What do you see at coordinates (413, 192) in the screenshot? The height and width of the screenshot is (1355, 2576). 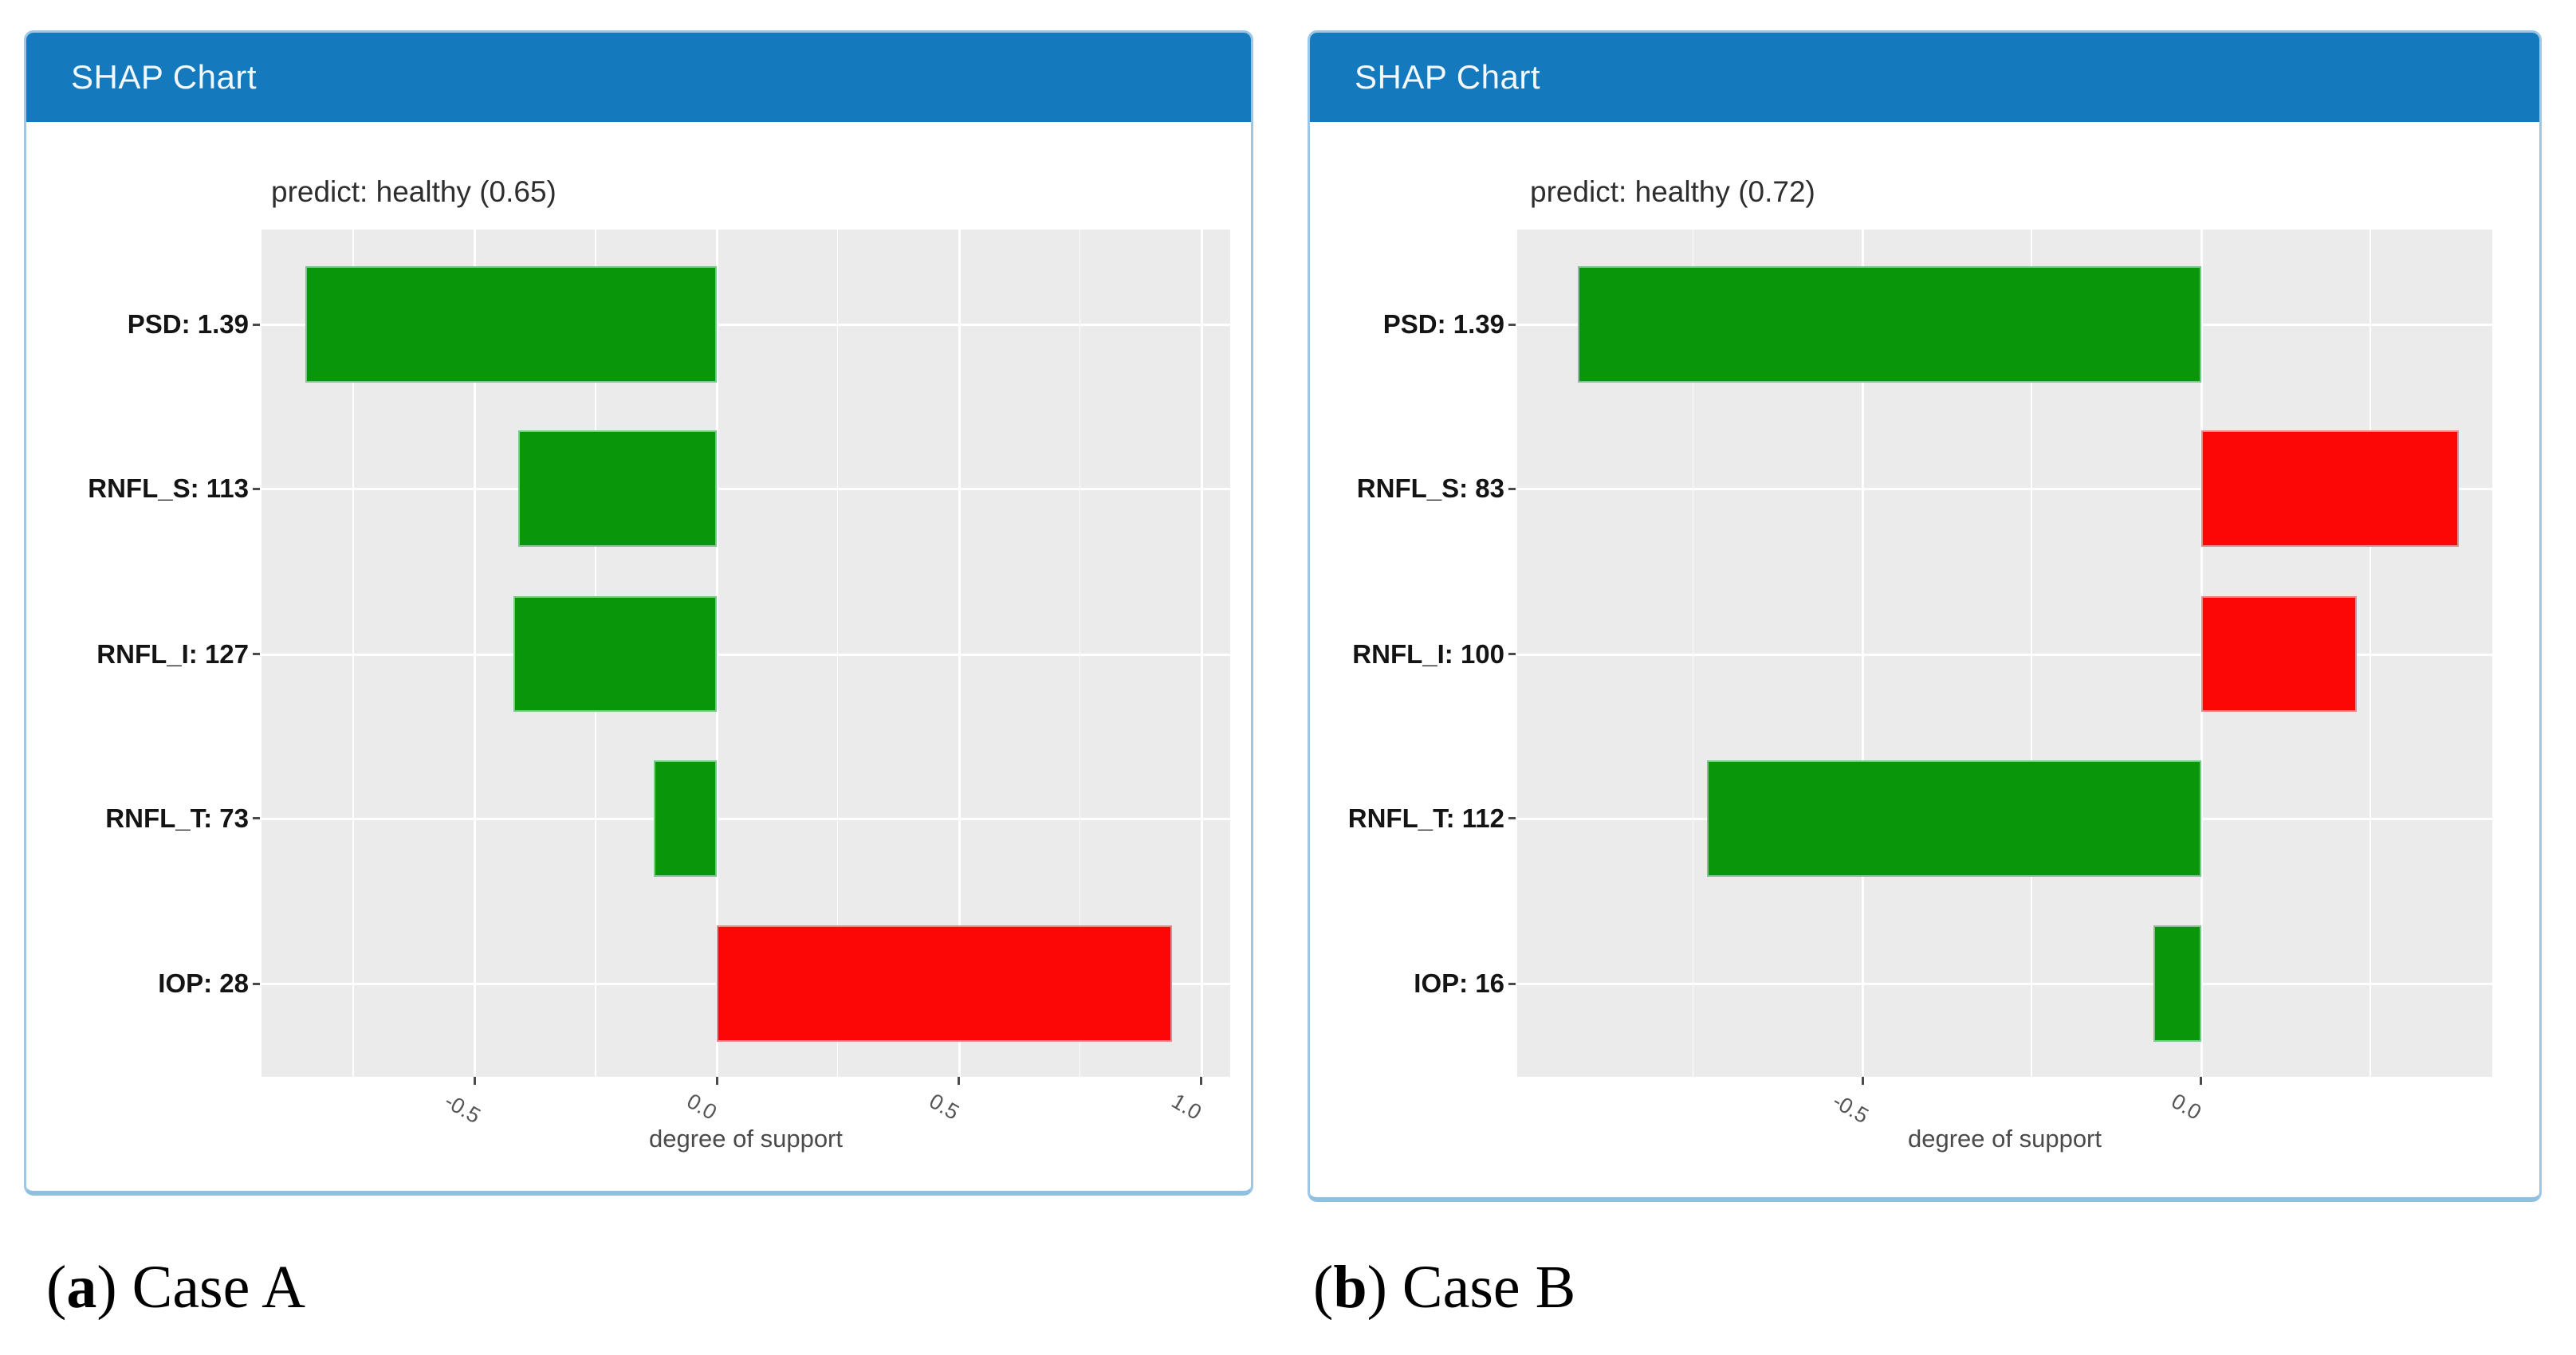 I see `chart-title-a: predict: healthy (0.65)` at bounding box center [413, 192].